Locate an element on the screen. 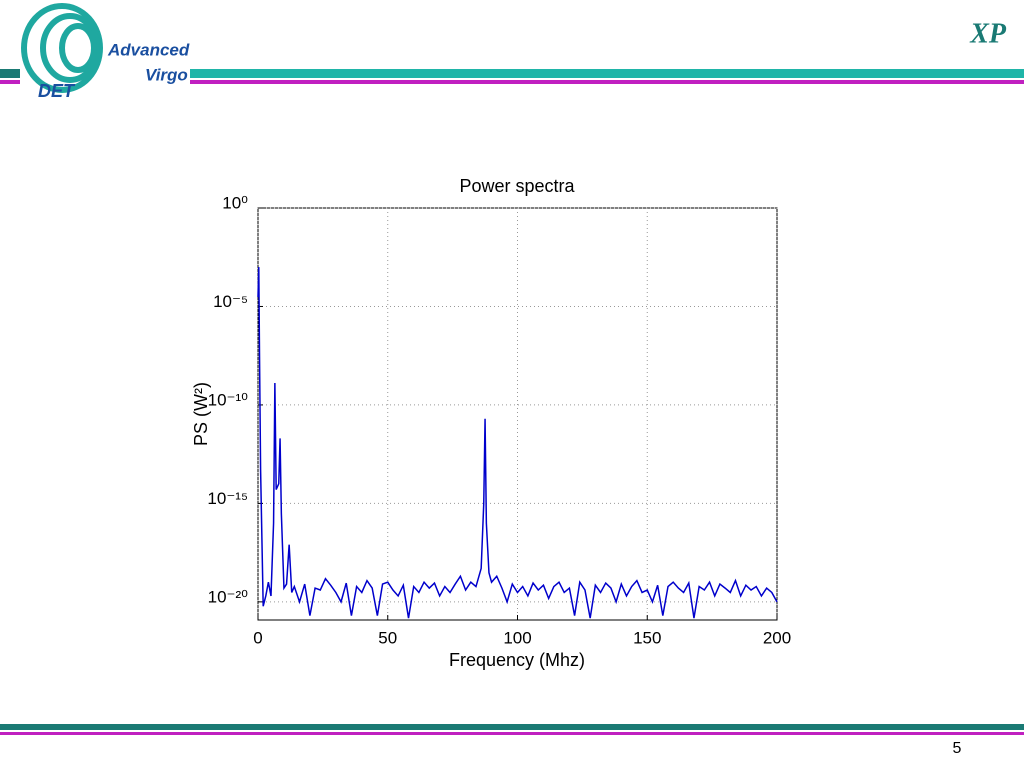 This screenshot has width=1024, height=768. x-tick-label: 0 is located at coordinates (257, 637).